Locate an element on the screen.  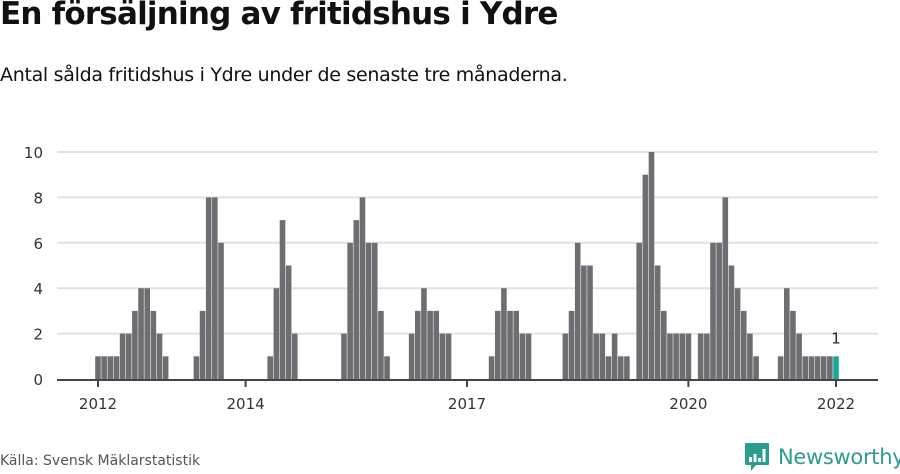
brand-name: Newsworthy is located at coordinates (839, 457).